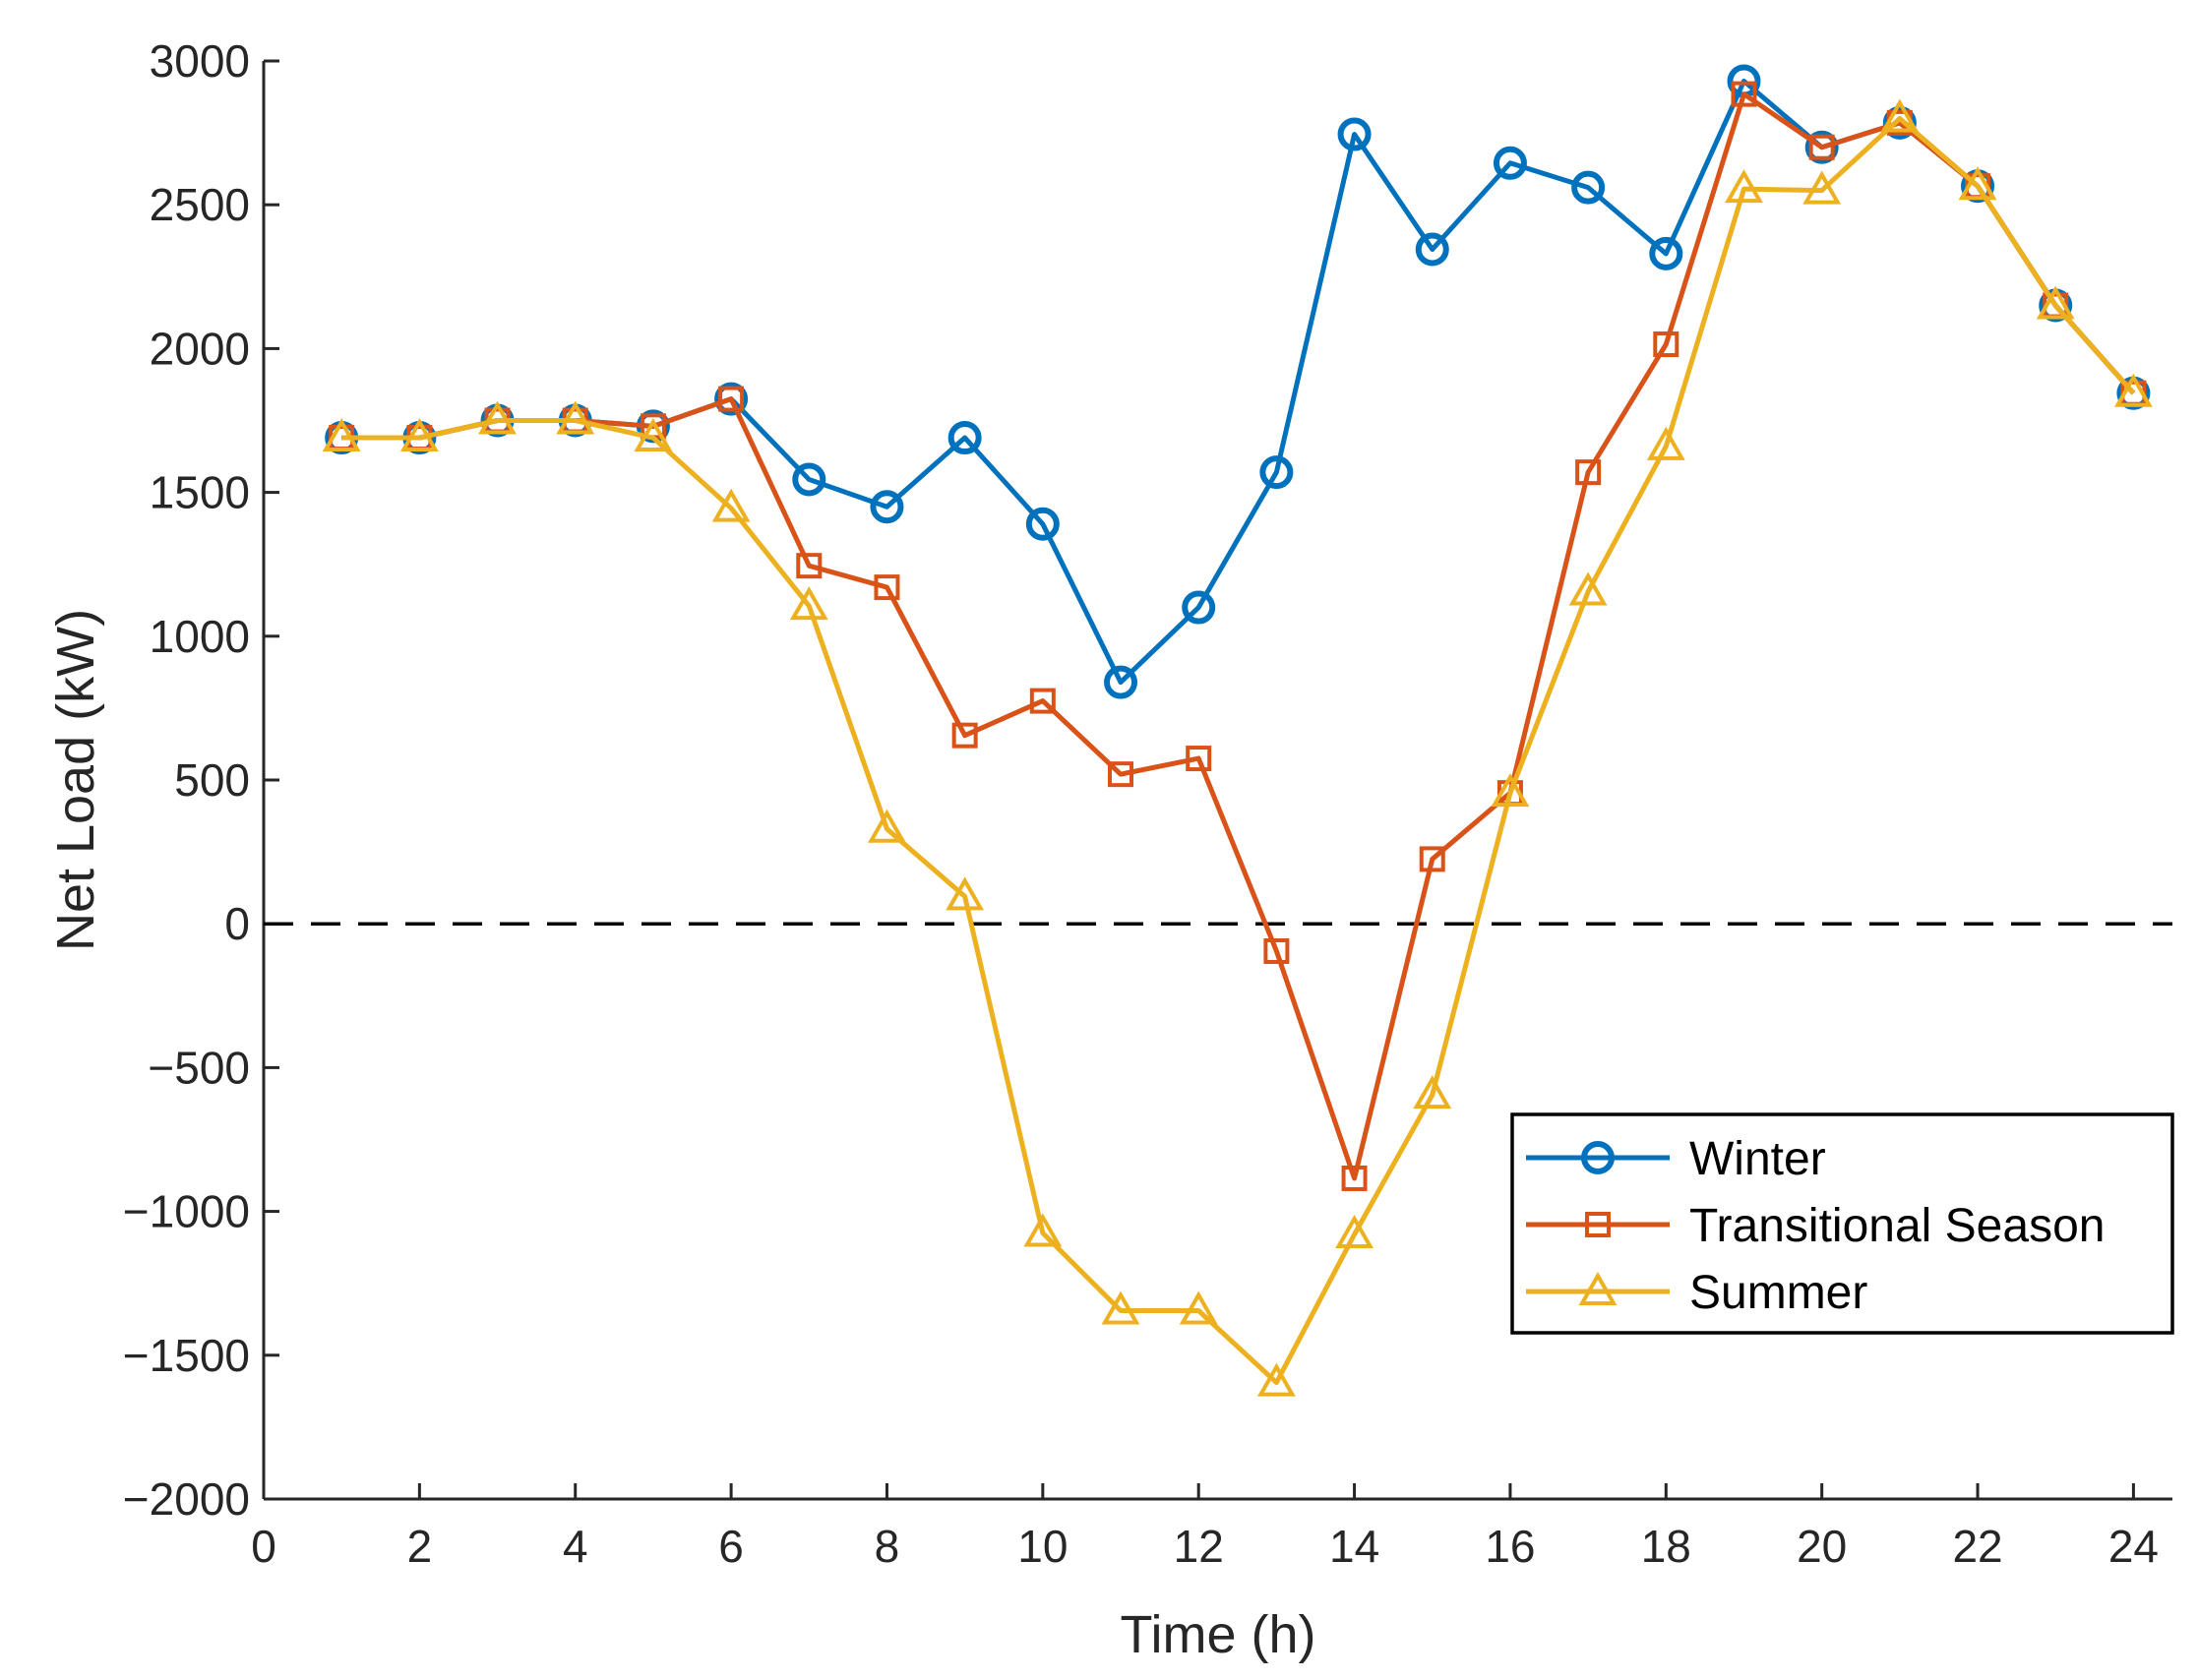 The image size is (2198, 1680). Describe the element at coordinates (200, 61) in the screenshot. I see `y-tick-label: 3000` at that location.